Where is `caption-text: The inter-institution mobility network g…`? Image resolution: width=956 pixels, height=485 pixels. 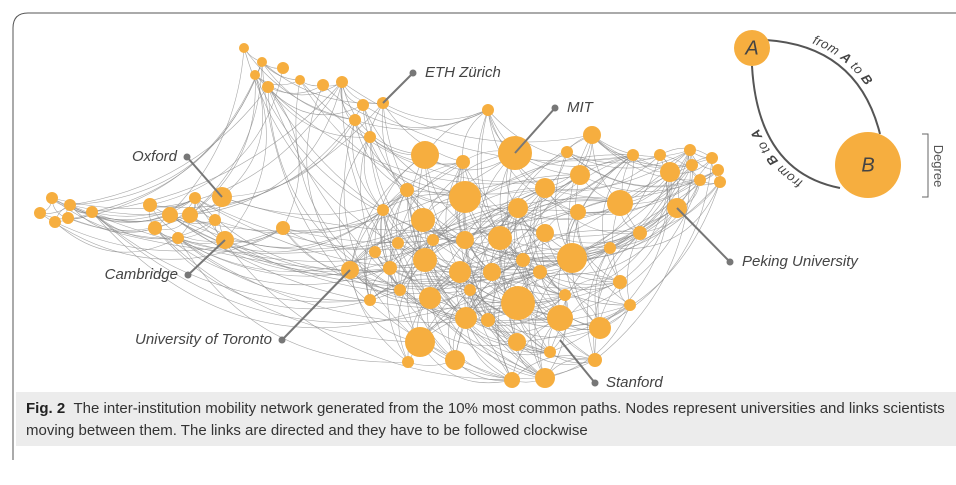
caption-text: The inter-institution mobility network g… is located at coordinates (485, 419).